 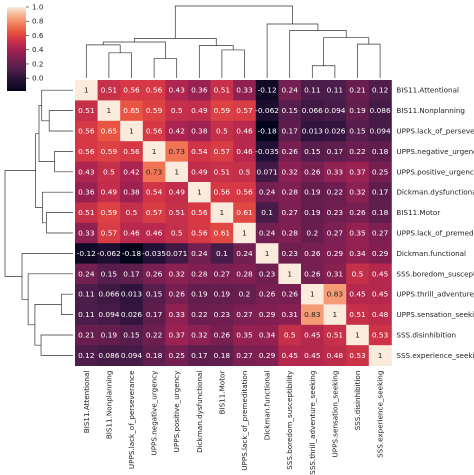 I want to click on cell-value-label: 0.59, so click(x=109, y=212).